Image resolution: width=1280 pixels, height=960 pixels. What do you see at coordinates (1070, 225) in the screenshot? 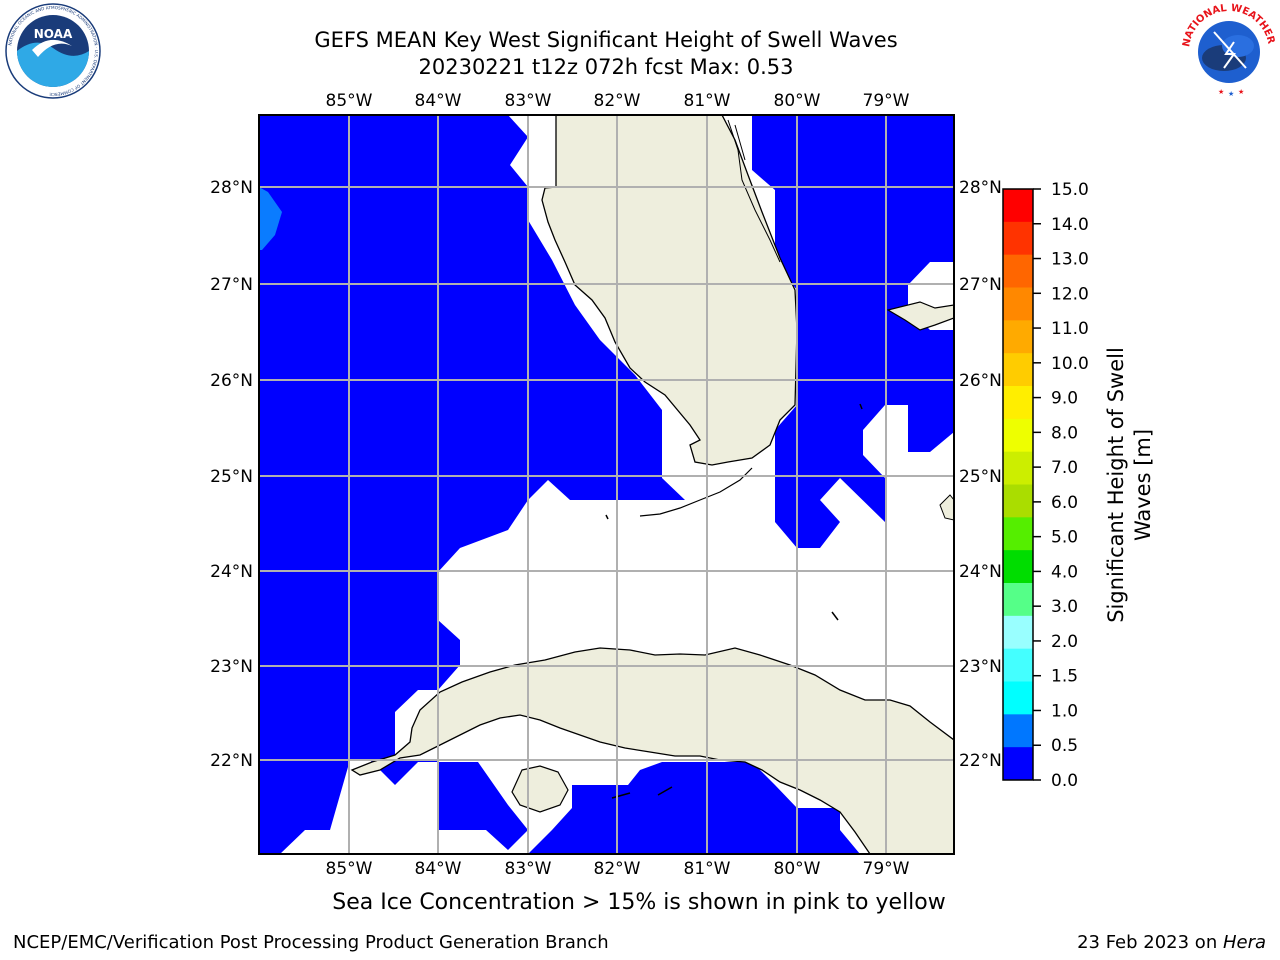
I see `colorbar-tick-label: 14.0` at bounding box center [1070, 225].